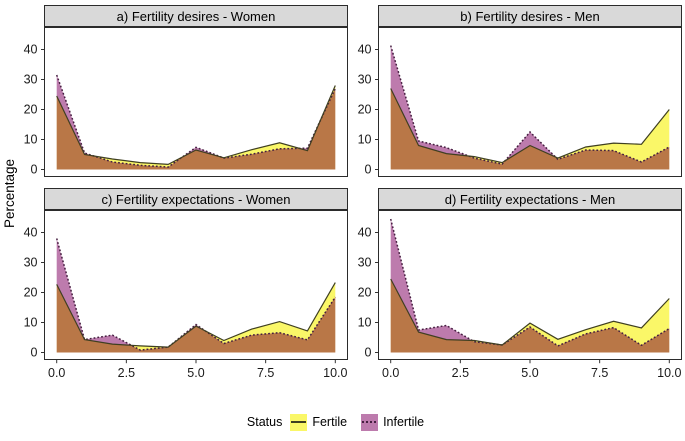 The height and width of the screenshot is (441, 685). Describe the element at coordinates (264, 422) in the screenshot. I see `legend-title: Status` at that location.